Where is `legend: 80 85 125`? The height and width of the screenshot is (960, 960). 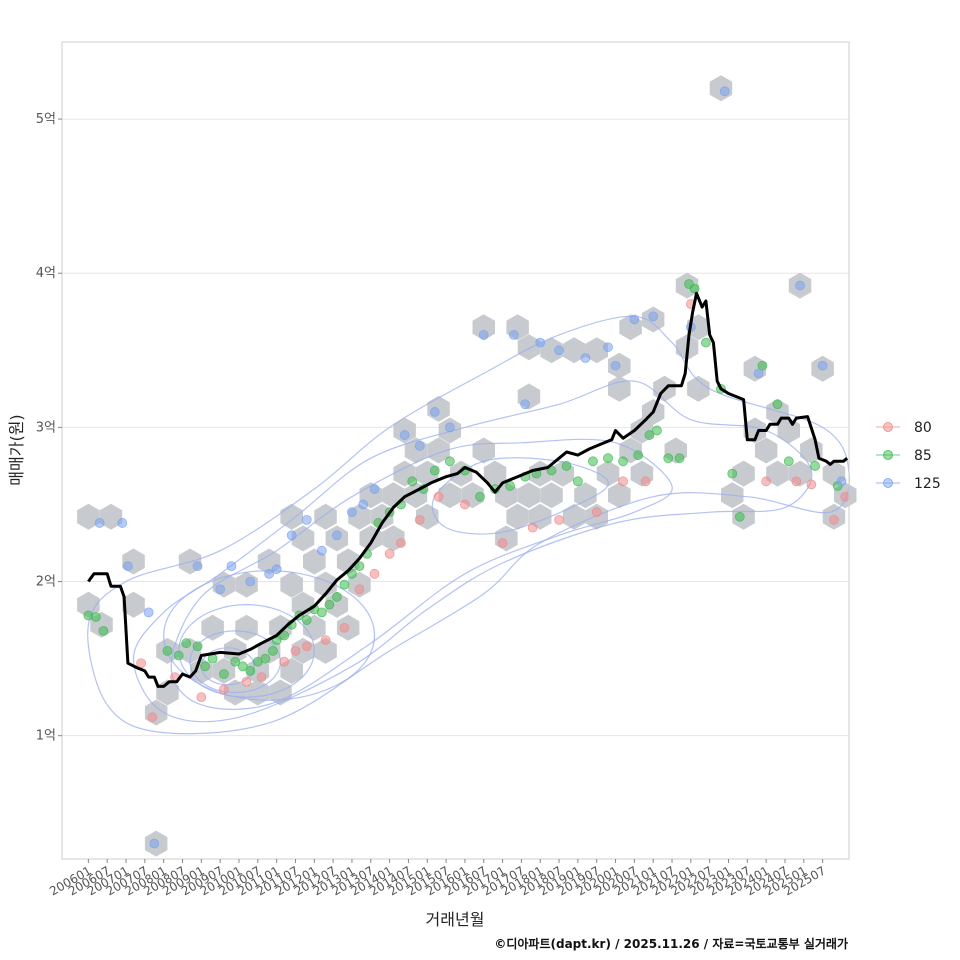 legend: 80 85 125 is located at coordinates (908, 456).